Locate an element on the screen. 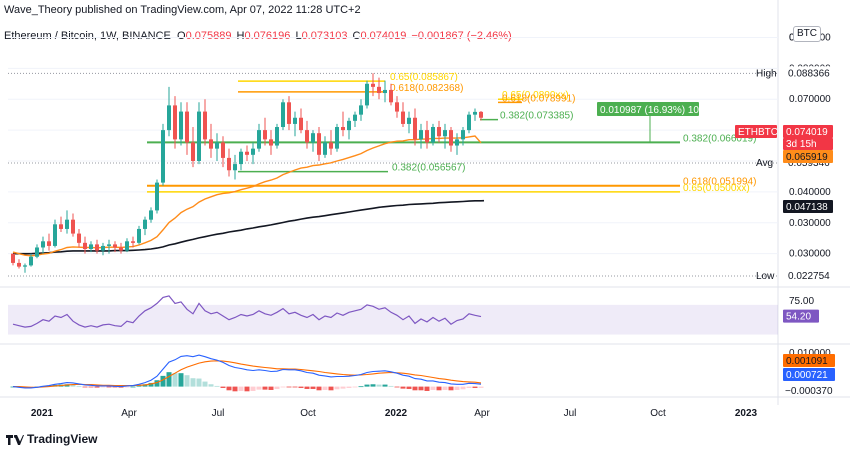 This screenshot has width=850, height=454. measure-label: 0.010987 (16.93%) 10987 is located at coordinates (658, 110).